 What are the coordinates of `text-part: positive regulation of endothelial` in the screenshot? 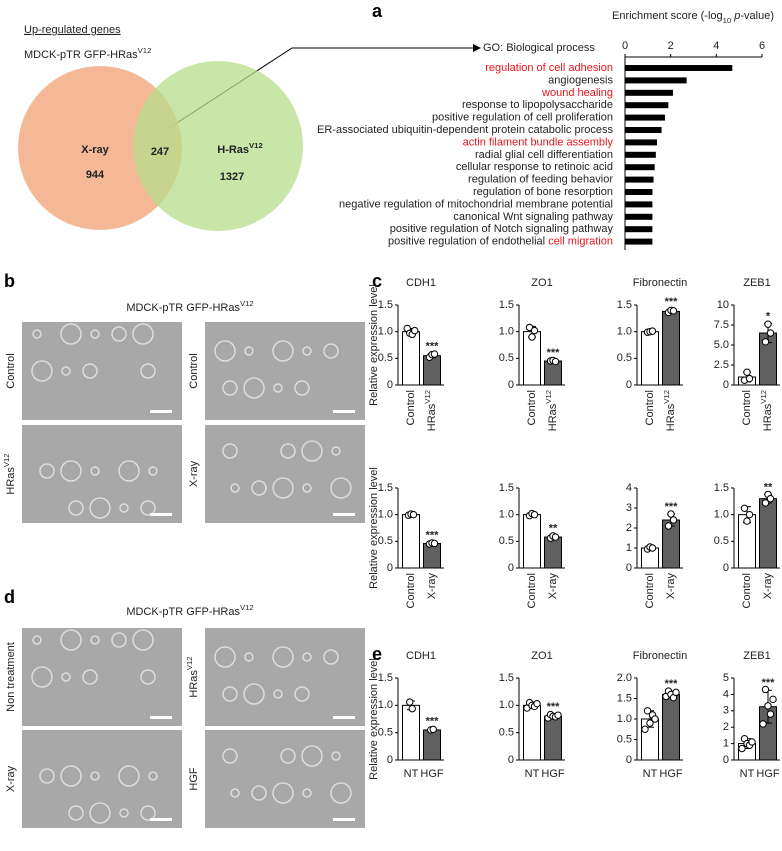 It's located at (468, 242).